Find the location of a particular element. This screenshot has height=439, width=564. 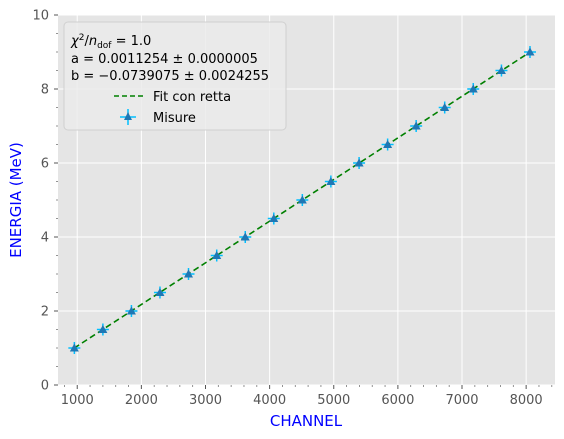

legend-b-param: b = −0.0739075 ± 0.0024255 is located at coordinates (170, 76).